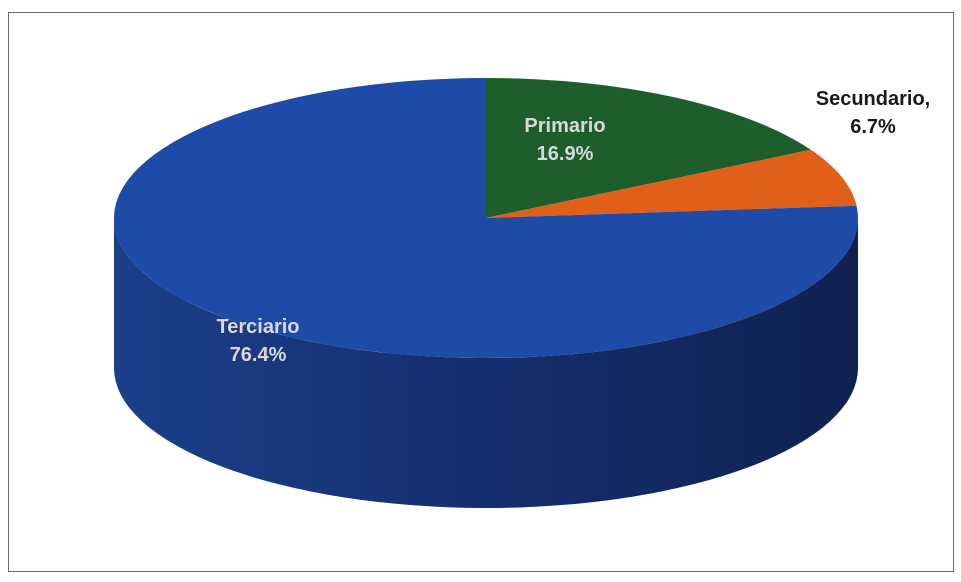 The width and height of the screenshot is (961, 582). Describe the element at coordinates (671, 183) in the screenshot. I see `pie-slice-secundario` at that location.